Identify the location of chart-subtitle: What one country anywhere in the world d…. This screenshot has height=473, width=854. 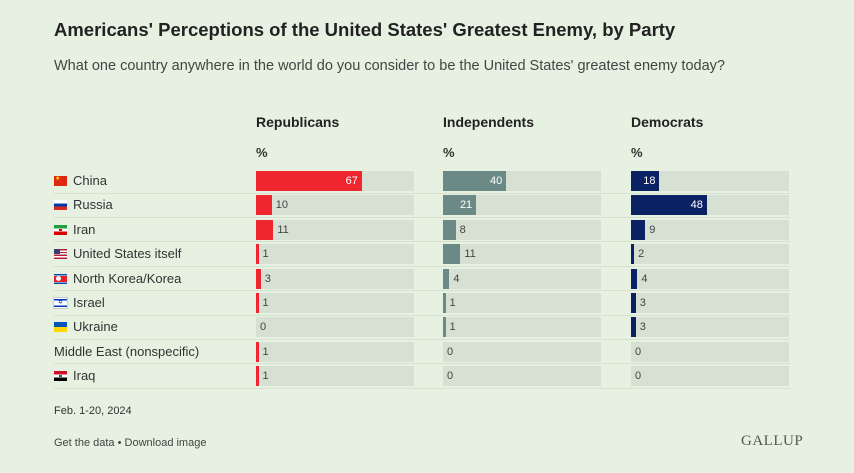
(389, 66).